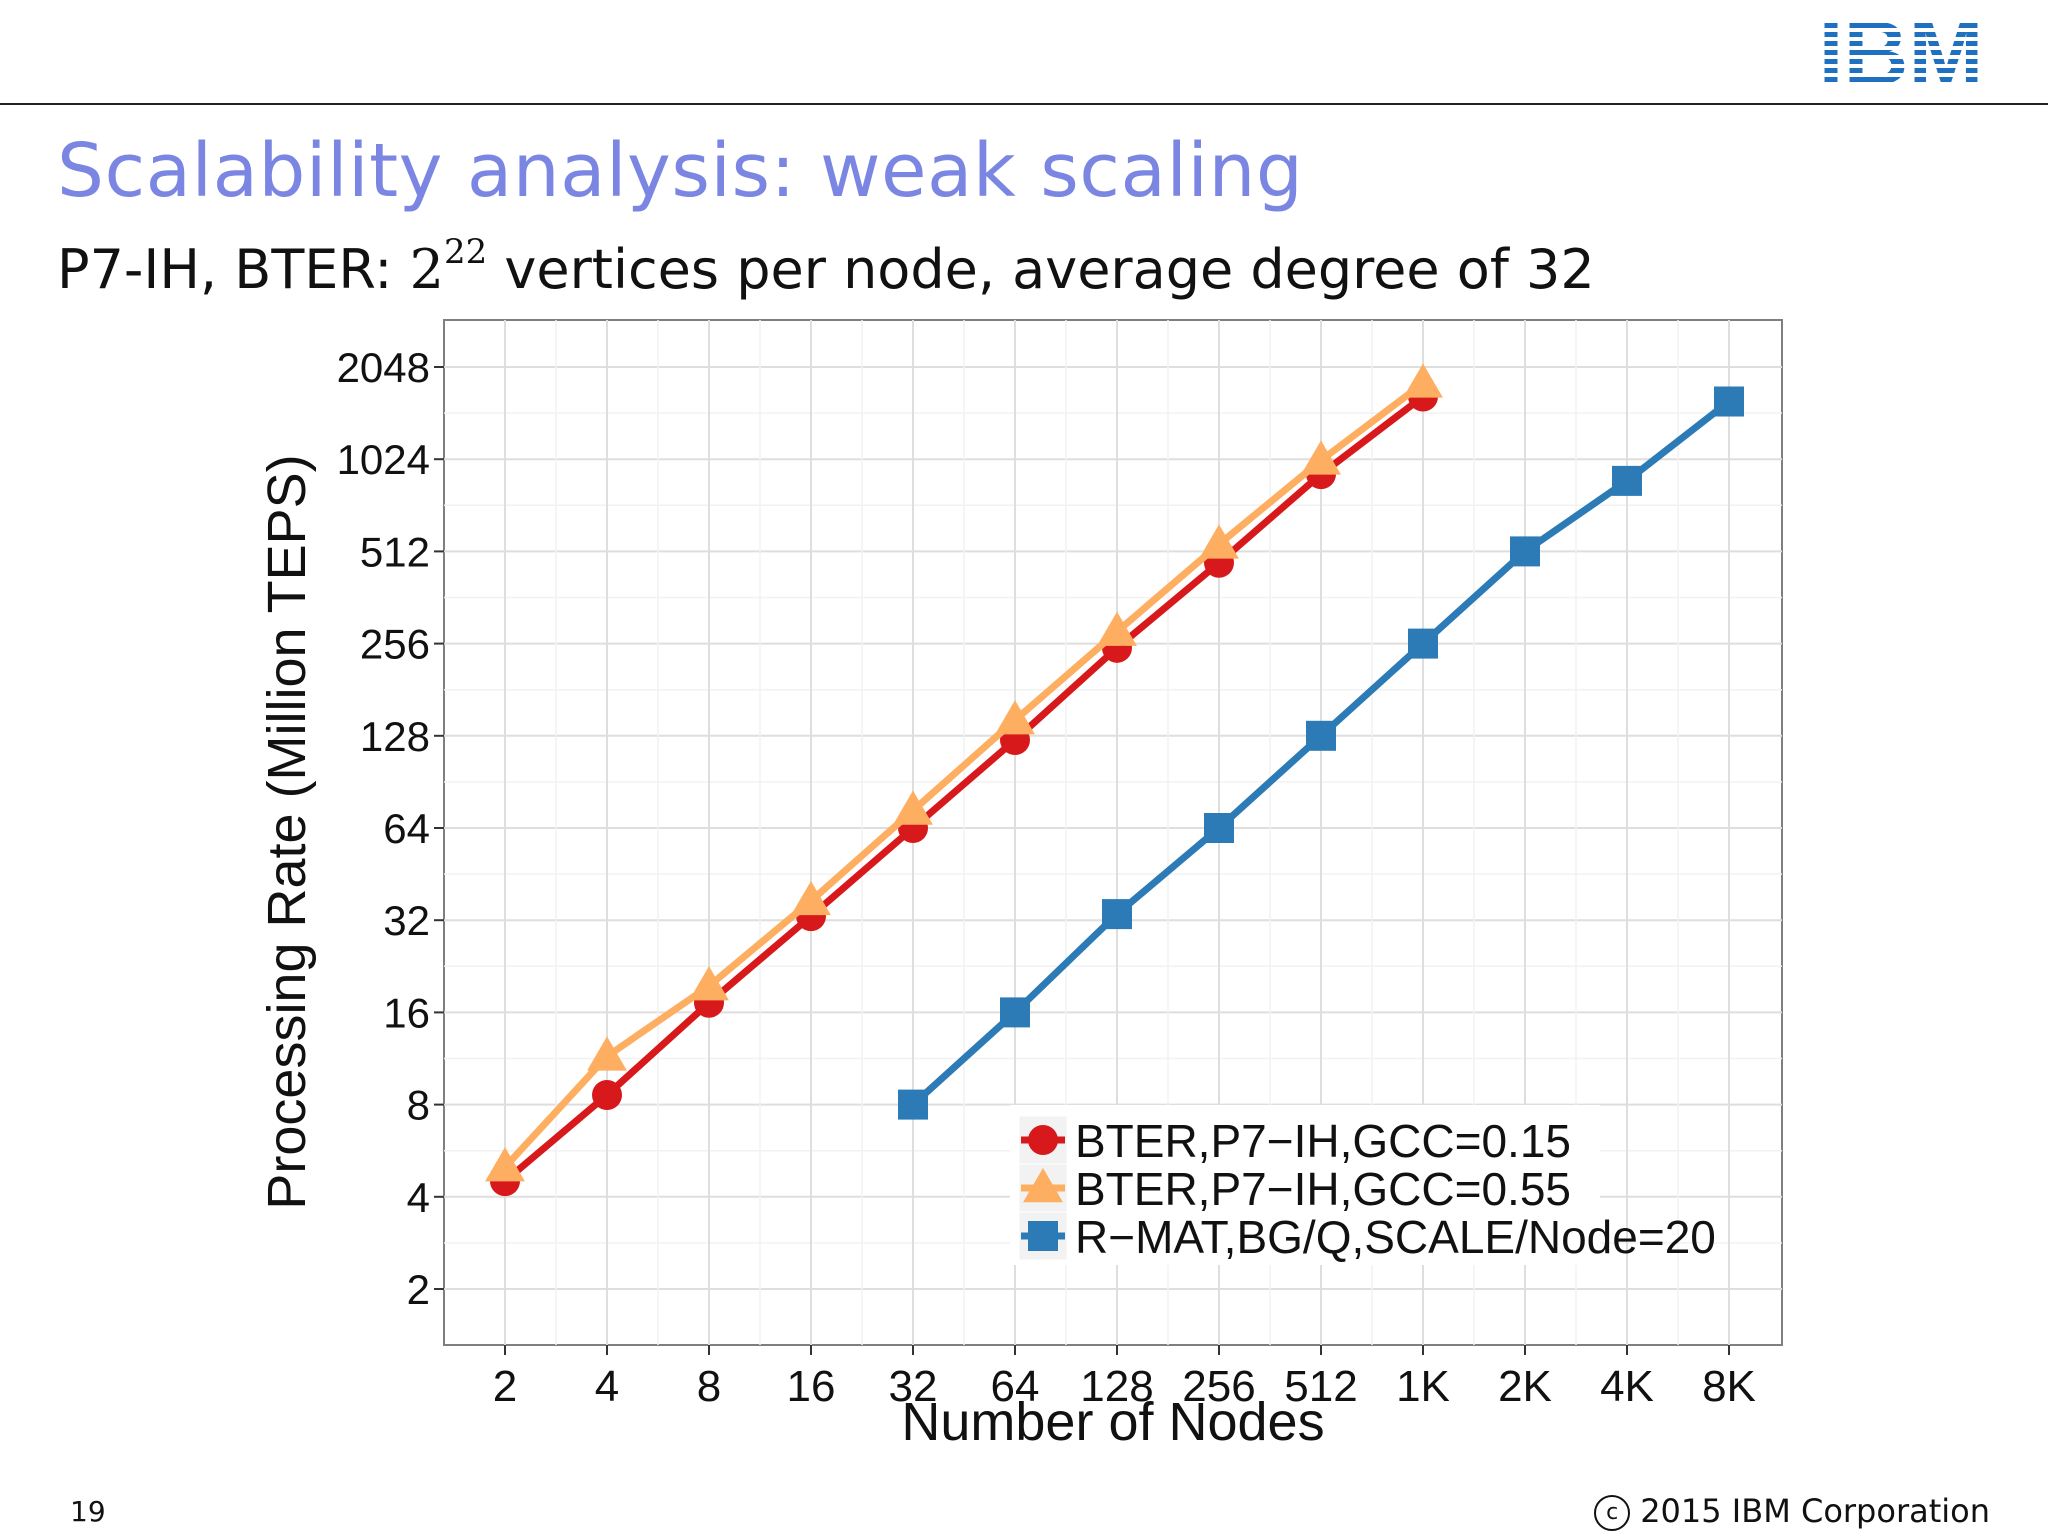 Image resolution: width=2048 pixels, height=1536 pixels. Describe the element at coordinates (1320, 1386) in the screenshot. I see `x-tick-label: 512` at that location.